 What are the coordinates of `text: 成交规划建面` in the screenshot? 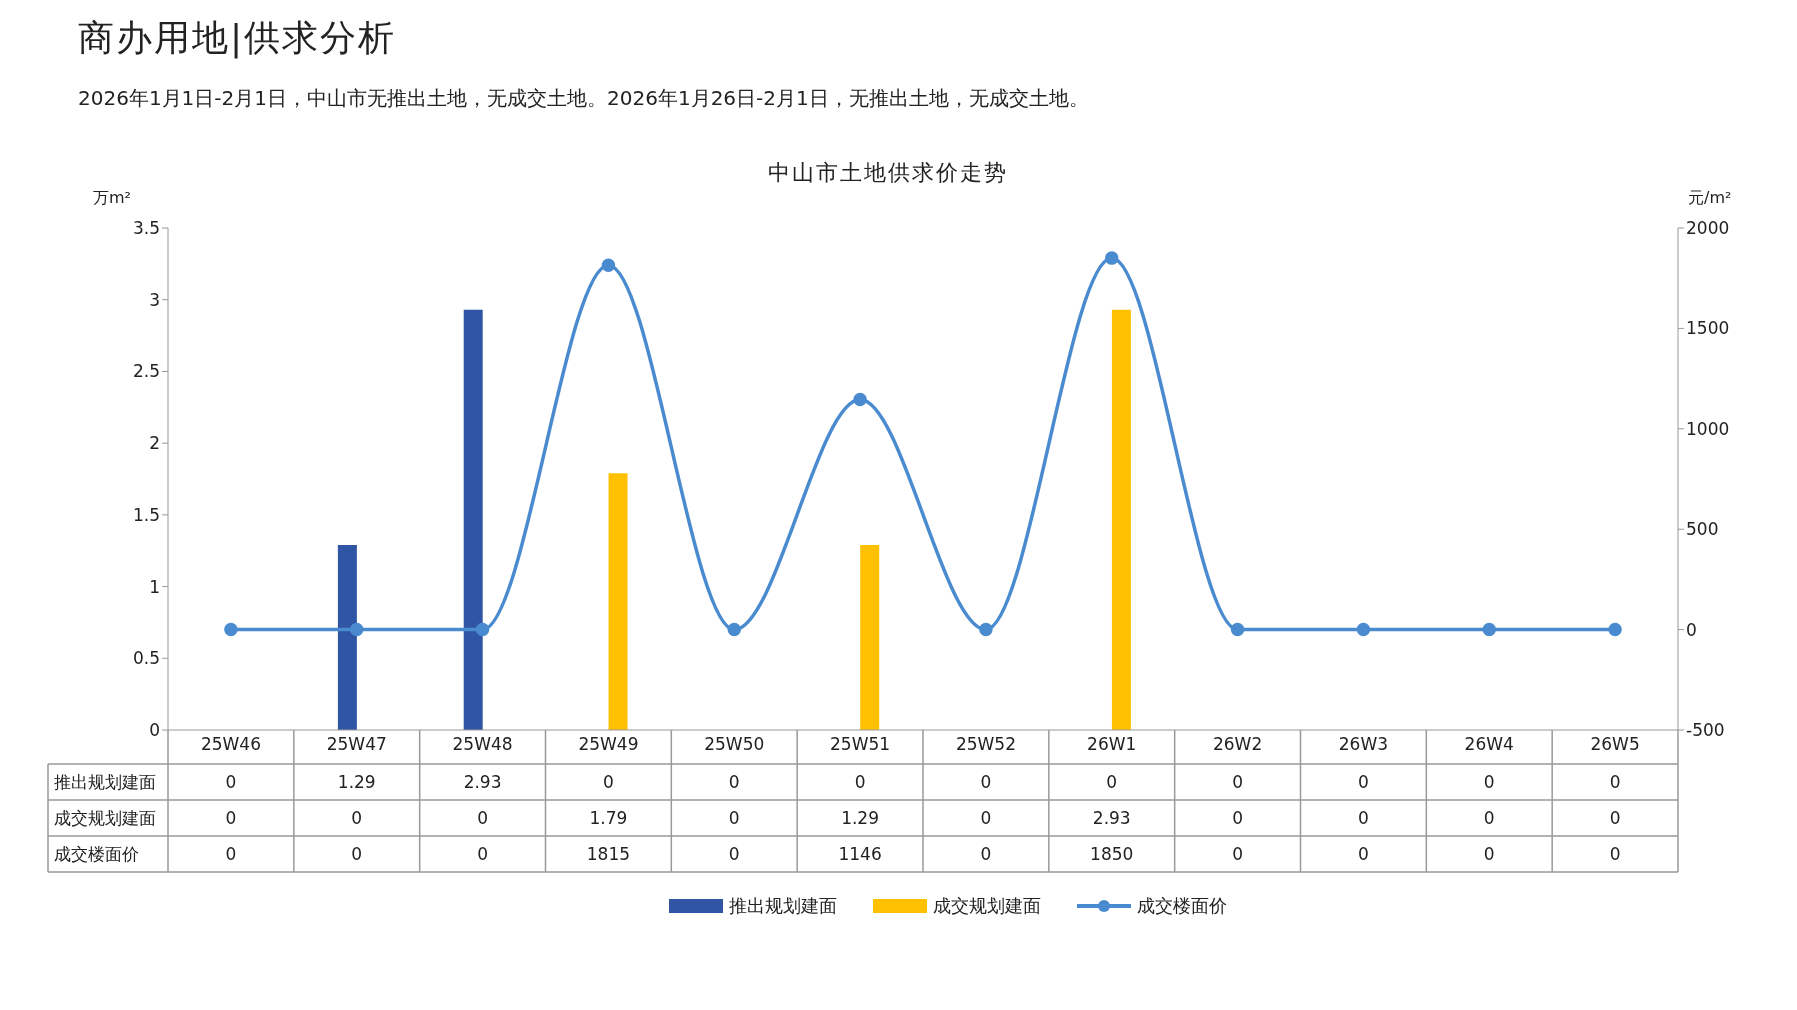 It's located at (105, 818).